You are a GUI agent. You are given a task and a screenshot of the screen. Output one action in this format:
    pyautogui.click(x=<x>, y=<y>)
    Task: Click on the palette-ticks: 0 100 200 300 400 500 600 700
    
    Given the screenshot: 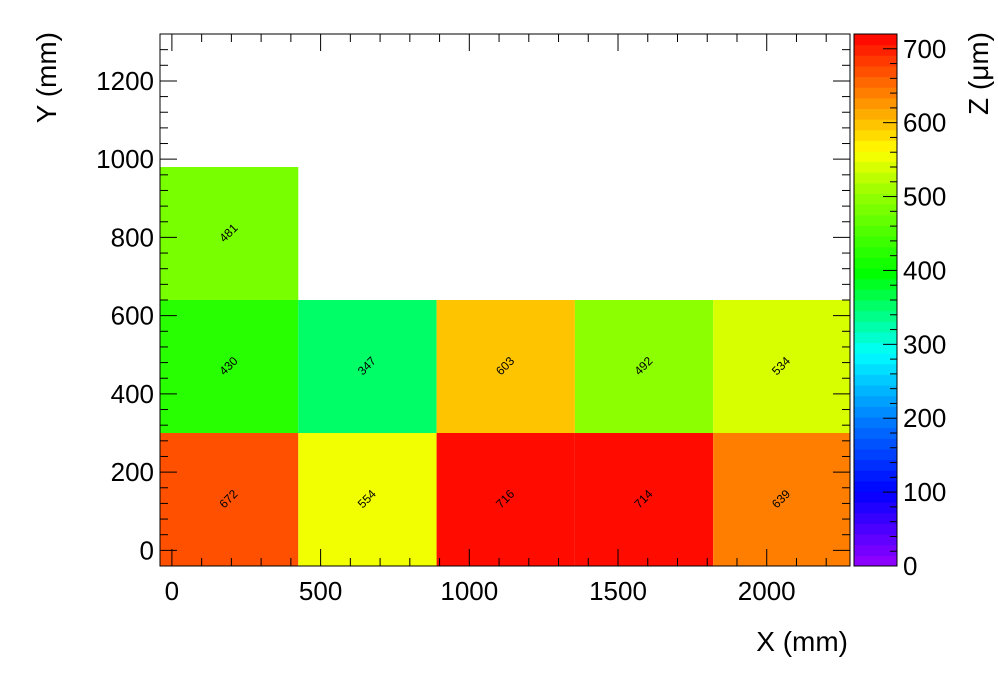 What is the action you would take?
    pyautogui.click(x=914, y=307)
    